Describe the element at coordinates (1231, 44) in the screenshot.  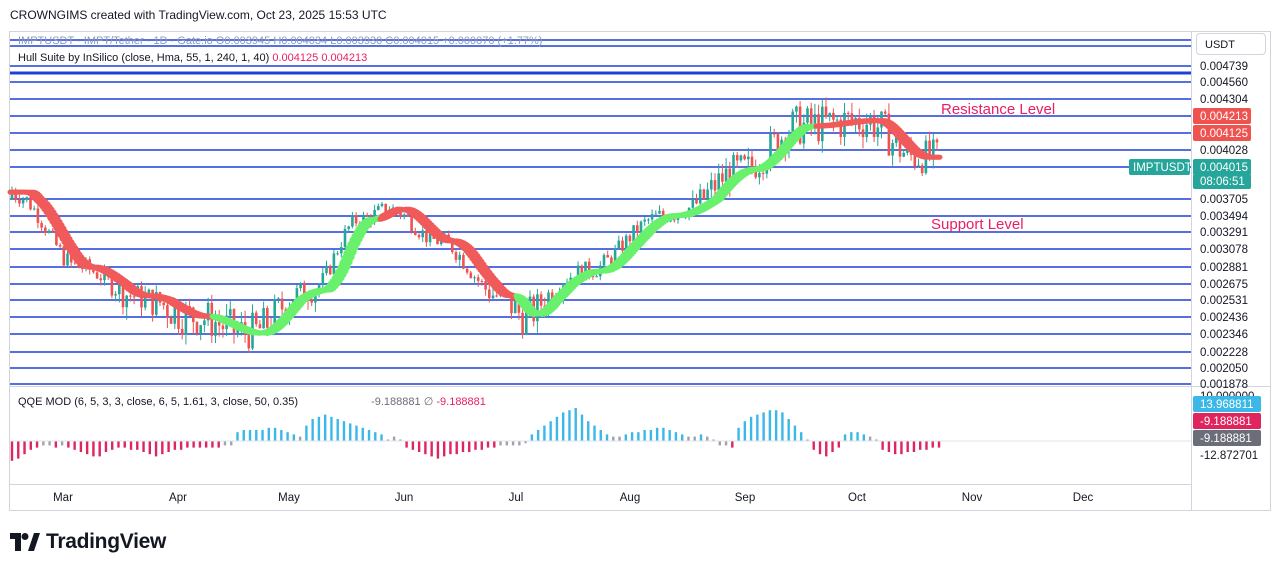
I see `currency-button: USDT` at that location.